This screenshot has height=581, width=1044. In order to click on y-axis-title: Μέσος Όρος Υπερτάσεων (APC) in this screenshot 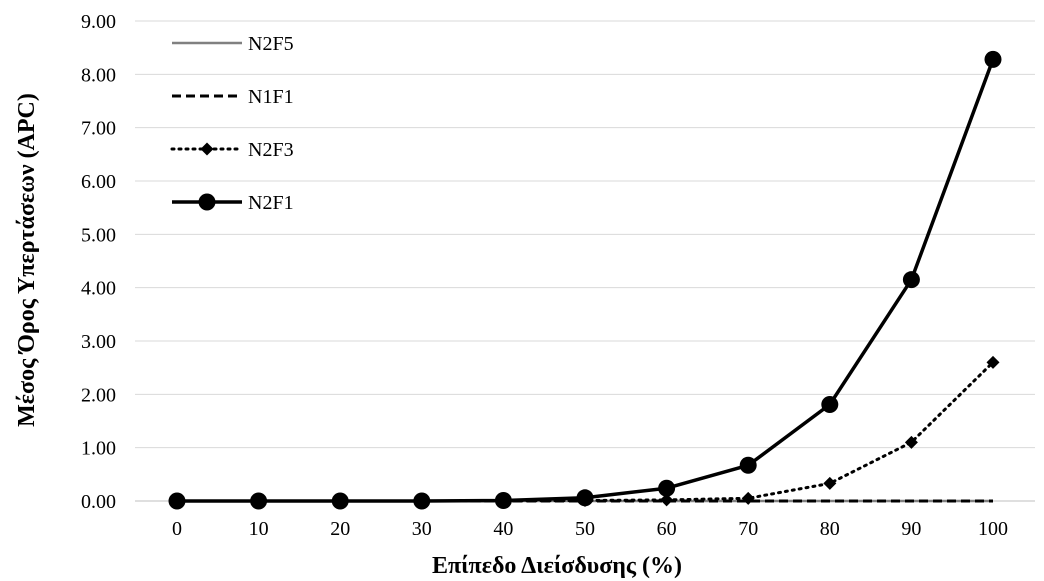, I will do `click(27, 260)`.